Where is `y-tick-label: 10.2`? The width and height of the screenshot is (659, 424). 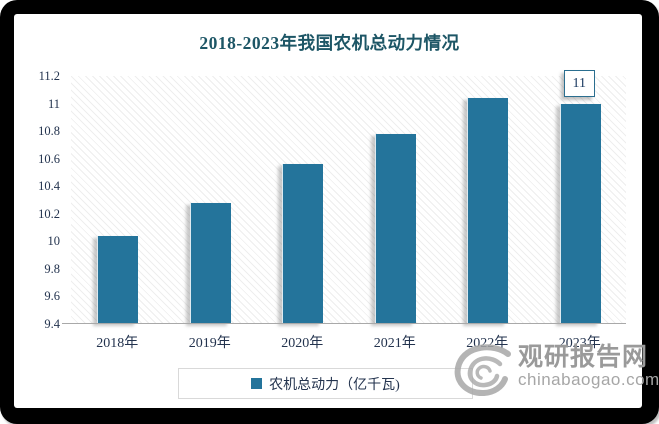
y-tick-label: 10.2 is located at coordinates (49, 213).